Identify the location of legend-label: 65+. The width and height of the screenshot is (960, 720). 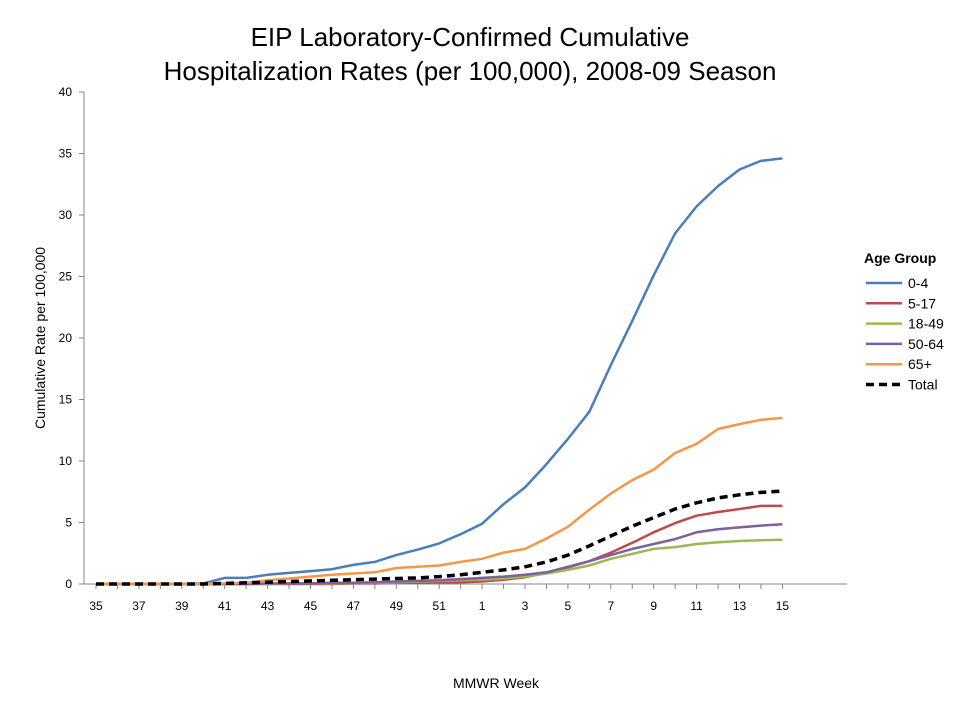
(920, 364).